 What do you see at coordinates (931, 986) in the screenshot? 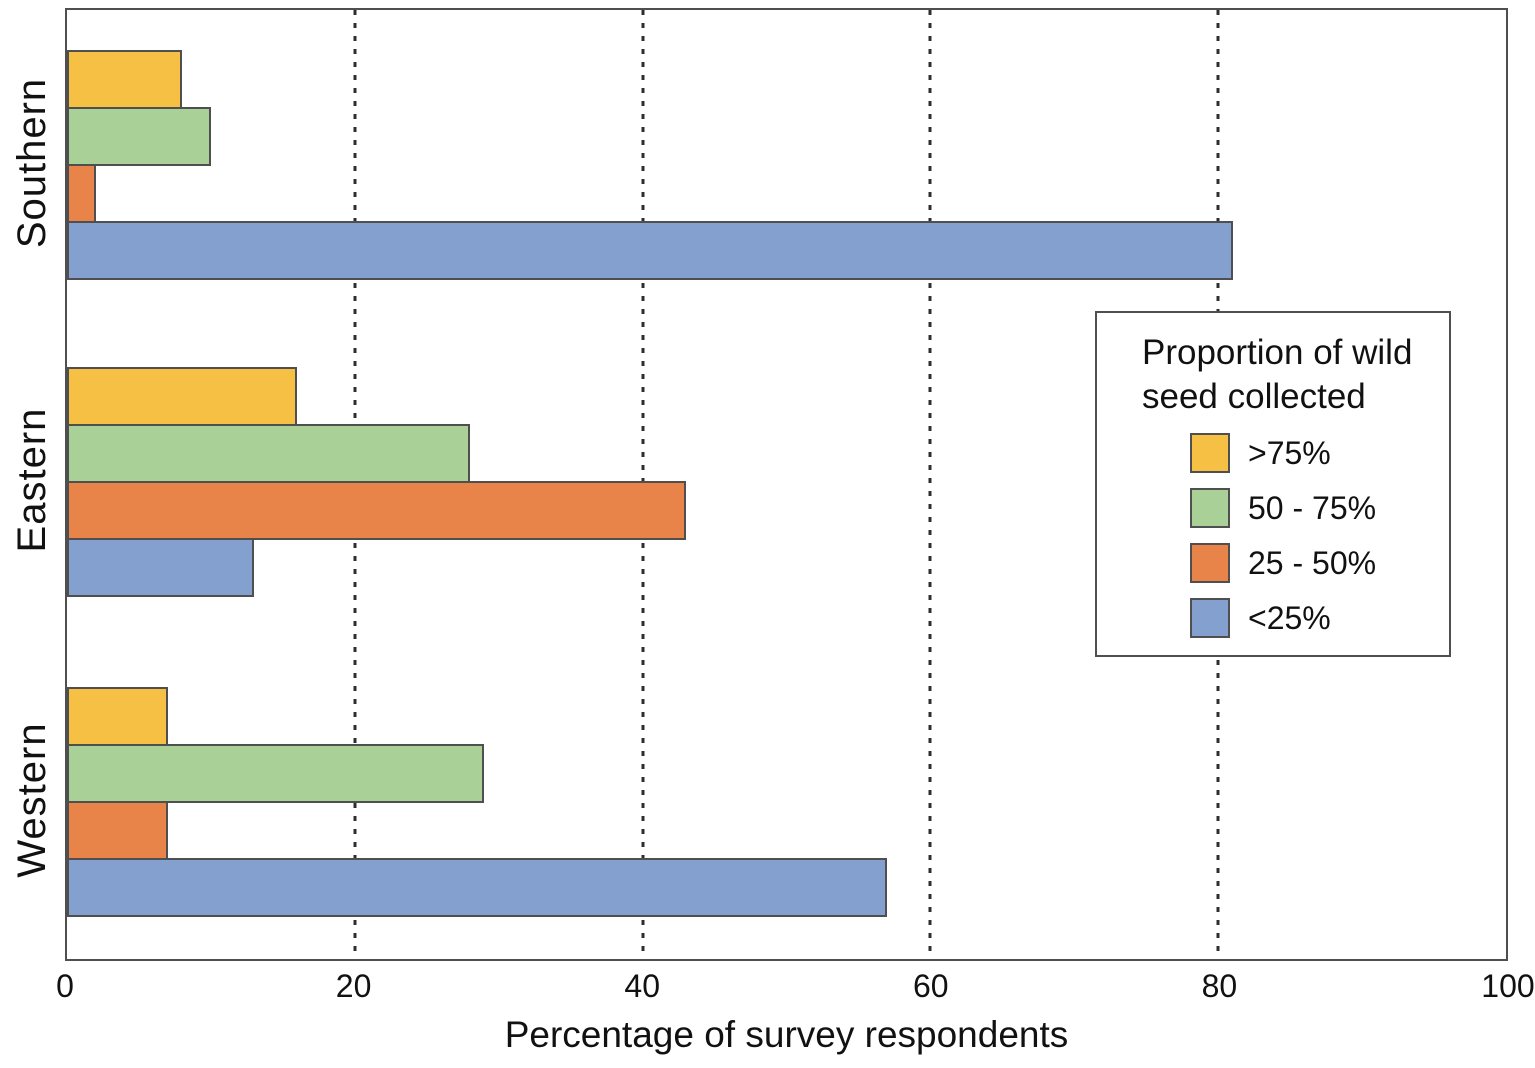
I see `x-tick-60: 60` at bounding box center [931, 986].